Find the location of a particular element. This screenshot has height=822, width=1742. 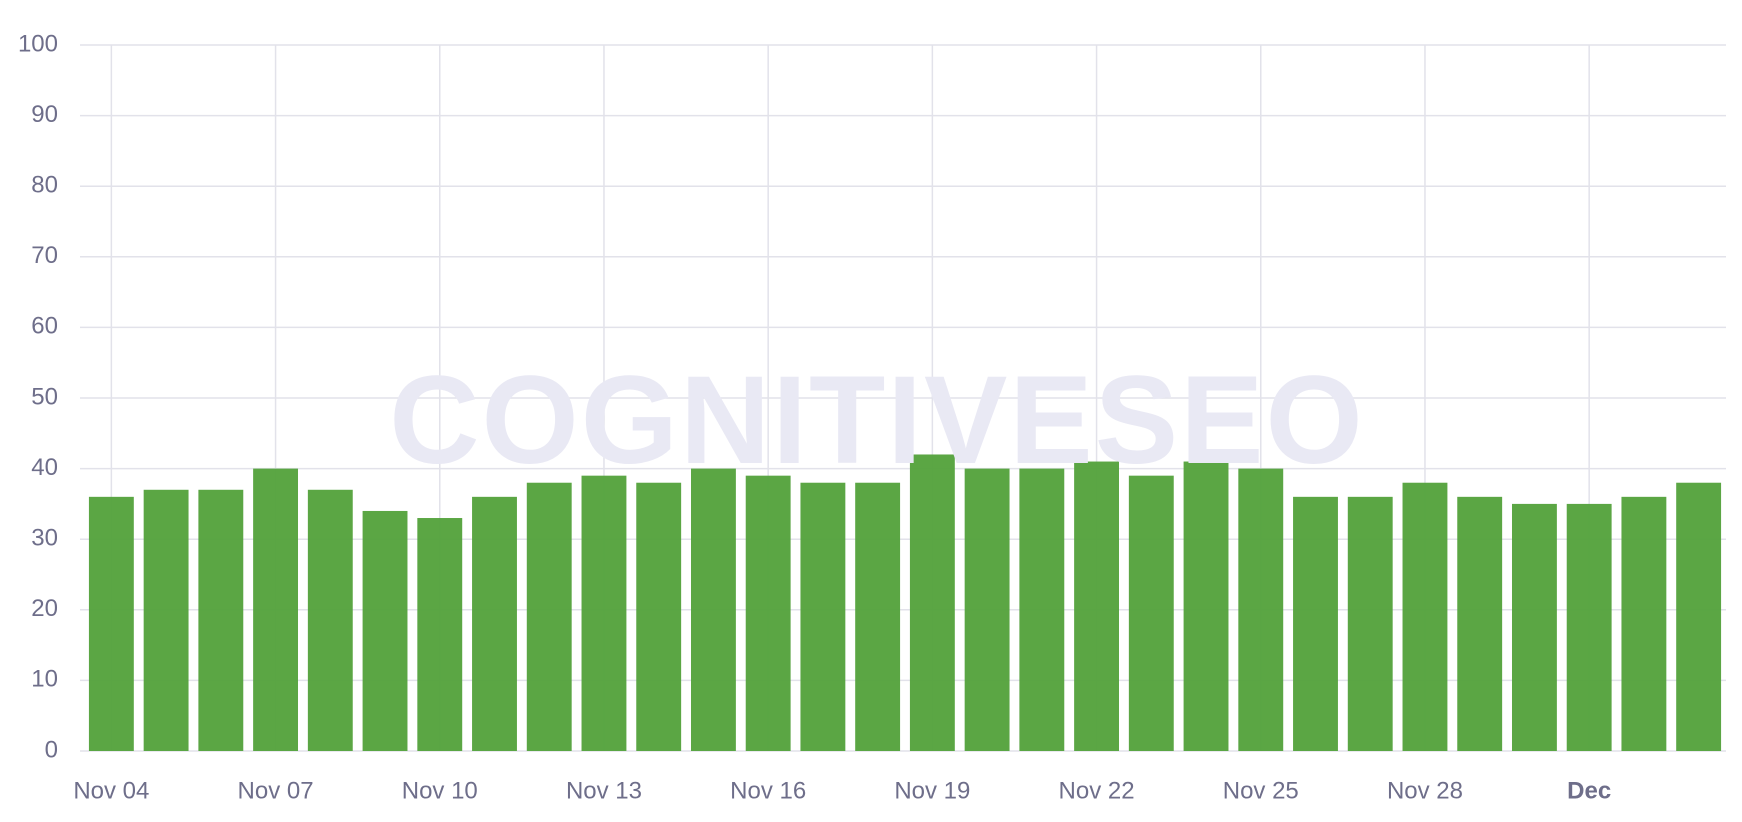

y-tick-label: 30 is located at coordinates (44, 538).